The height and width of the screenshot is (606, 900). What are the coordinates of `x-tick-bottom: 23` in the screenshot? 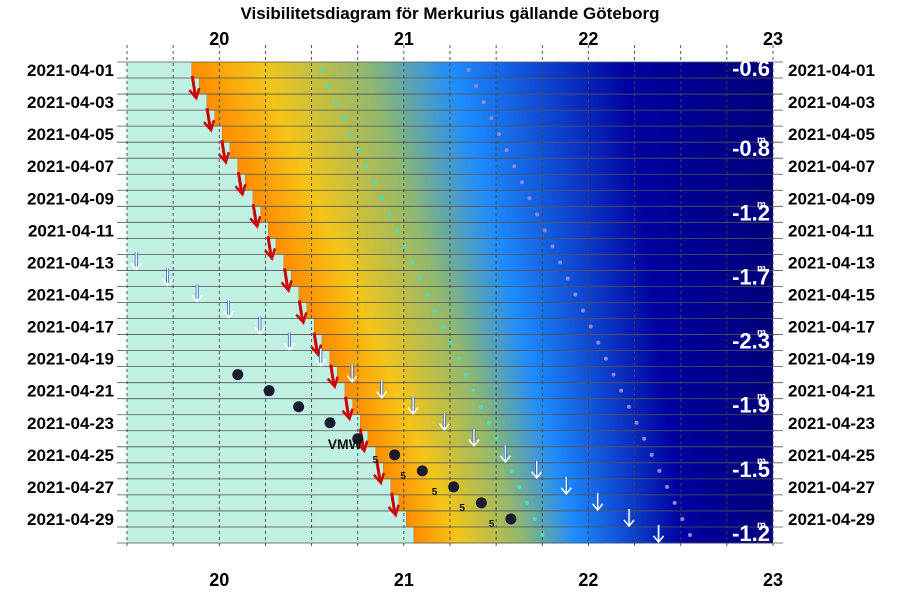 It's located at (773, 580).